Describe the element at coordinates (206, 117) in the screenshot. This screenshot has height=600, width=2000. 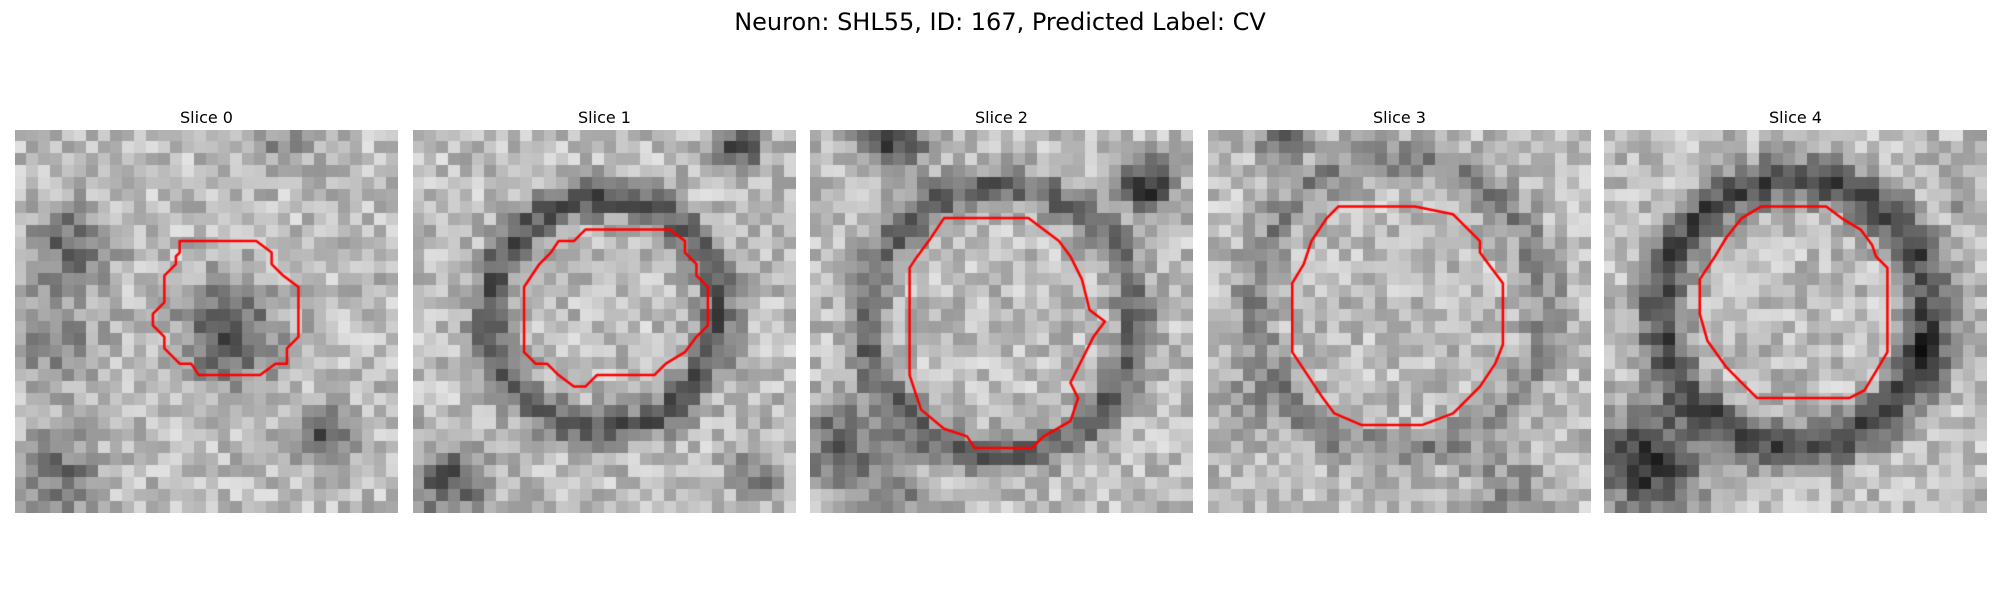
I see `slice-title: Slice 0` at that location.